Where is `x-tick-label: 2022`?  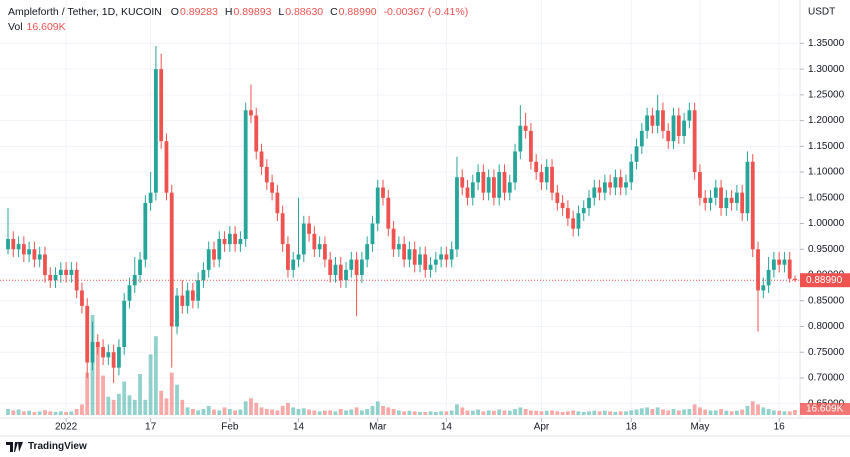 x-tick-label: 2022 is located at coordinates (66, 427).